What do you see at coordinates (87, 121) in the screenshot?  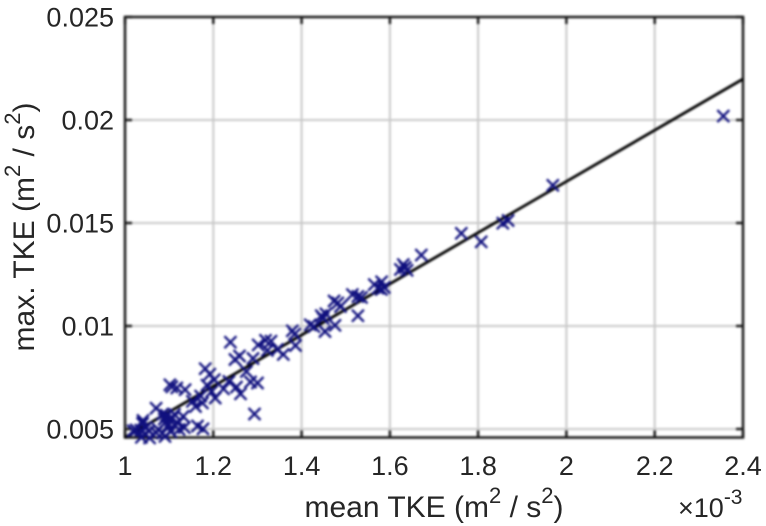 I see `svg-text: 0.02` at bounding box center [87, 121].